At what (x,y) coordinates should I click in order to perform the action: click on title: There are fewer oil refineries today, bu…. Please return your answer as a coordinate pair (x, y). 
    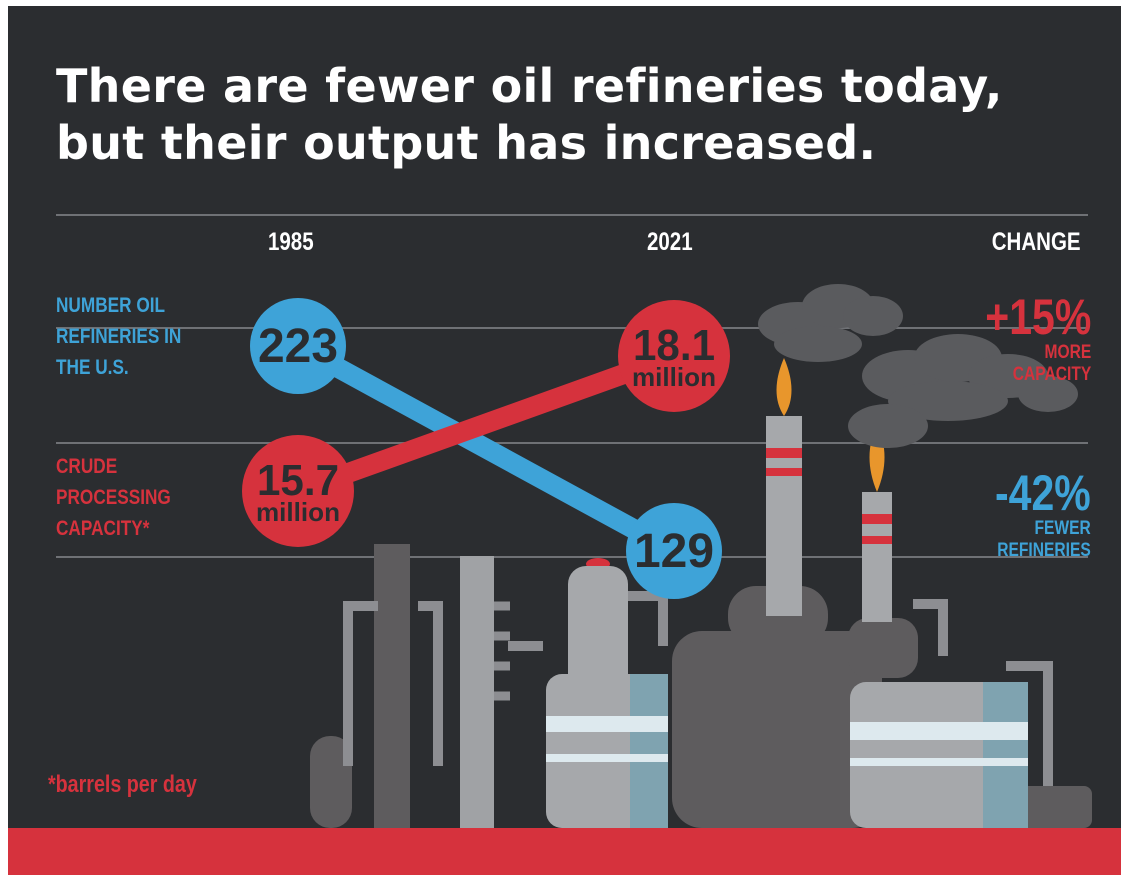
    Looking at the image, I should click on (529, 115).